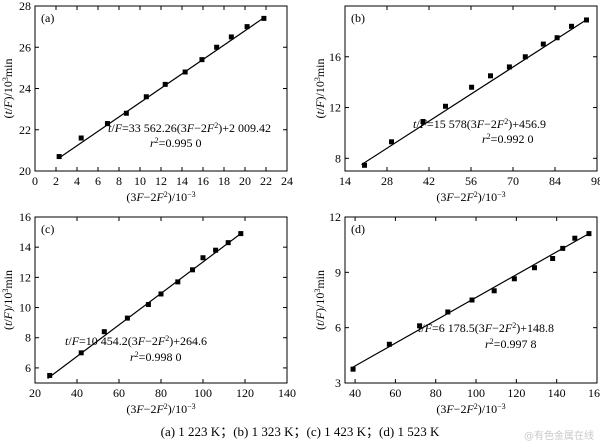 The width and height of the screenshot is (600, 443). Describe the element at coordinates (47, 18) in the screenshot. I see `panel-label: (a)` at that location.